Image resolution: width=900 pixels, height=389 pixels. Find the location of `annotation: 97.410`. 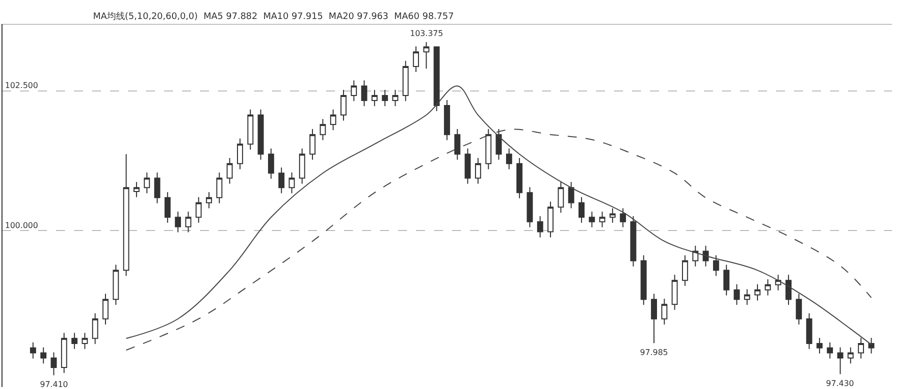

annotation: 97.410 is located at coordinates (54, 384).